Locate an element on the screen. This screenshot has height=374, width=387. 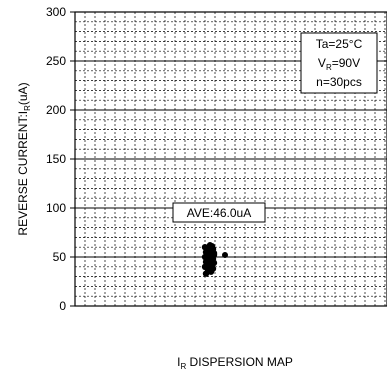
y-tick-label: 50 is located at coordinates (60, 257).